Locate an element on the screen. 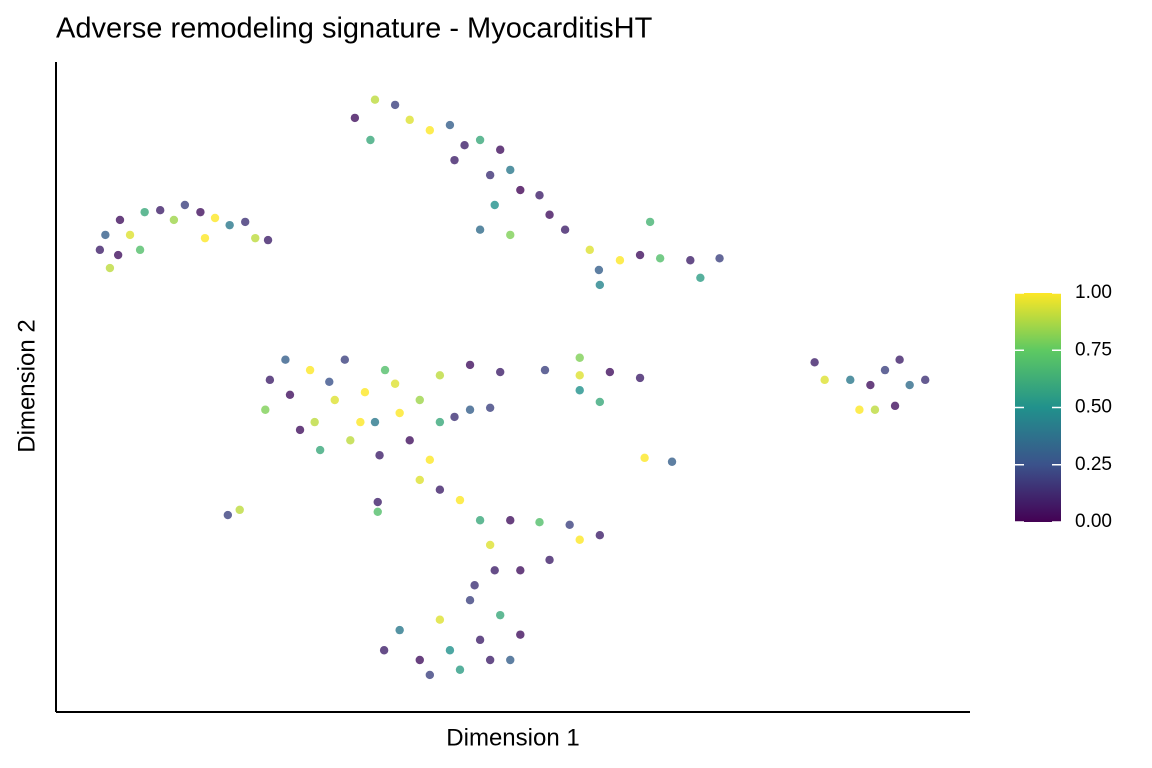  x-axis-label: Dimension 1 is located at coordinates (512, 737).